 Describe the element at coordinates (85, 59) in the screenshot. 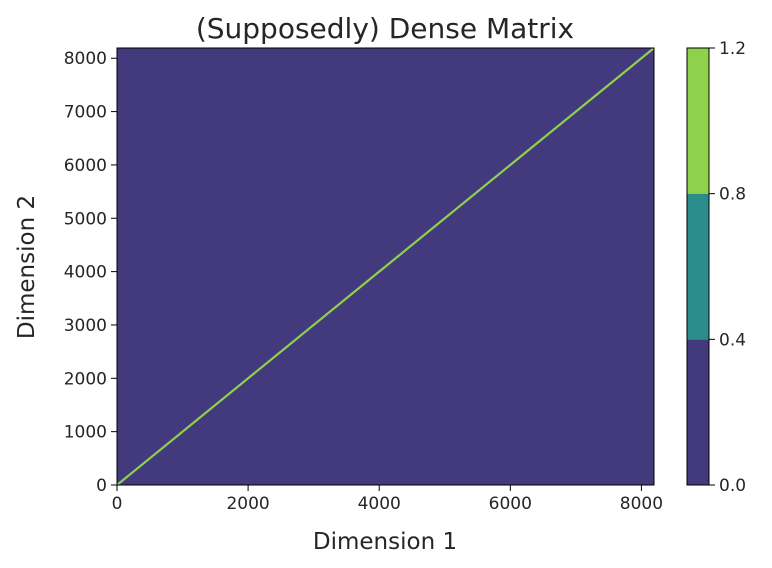

I see `y-tick-label: 8000` at that location.